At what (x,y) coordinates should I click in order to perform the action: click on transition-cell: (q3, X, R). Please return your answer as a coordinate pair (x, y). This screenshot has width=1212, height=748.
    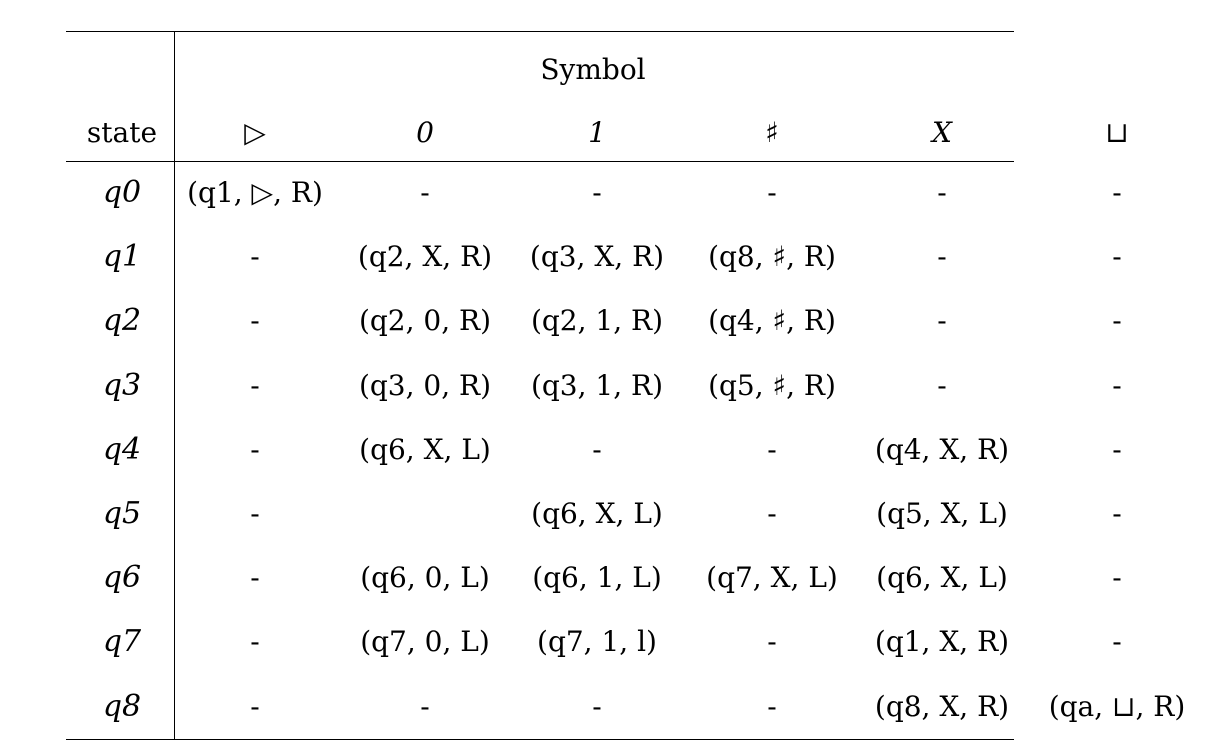
    Looking at the image, I should click on (597, 257).